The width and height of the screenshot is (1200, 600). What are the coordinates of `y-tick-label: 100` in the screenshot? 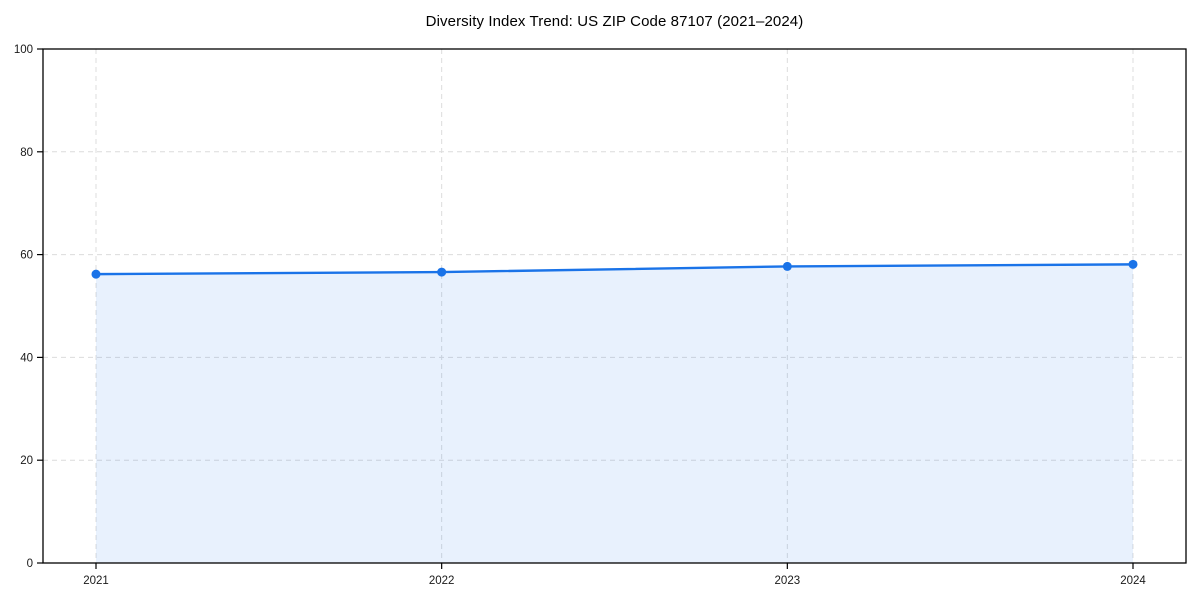 It's located at (23, 50).